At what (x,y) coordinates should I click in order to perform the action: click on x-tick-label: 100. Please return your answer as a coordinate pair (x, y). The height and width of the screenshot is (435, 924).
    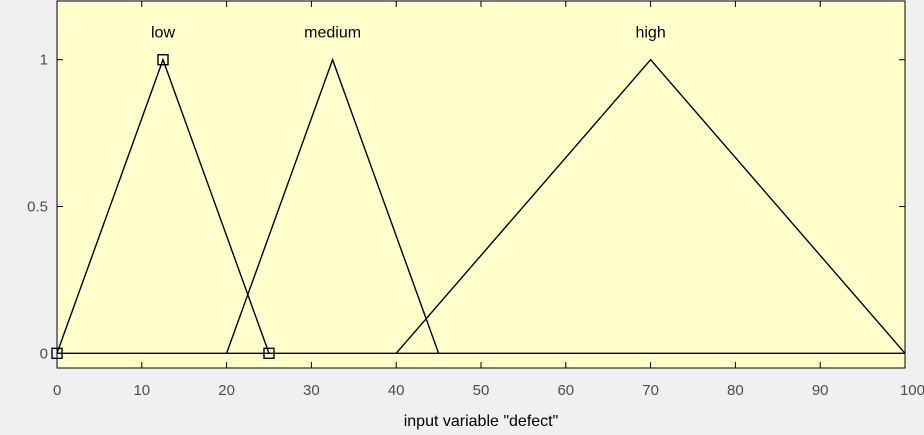
    Looking at the image, I should click on (912, 390).